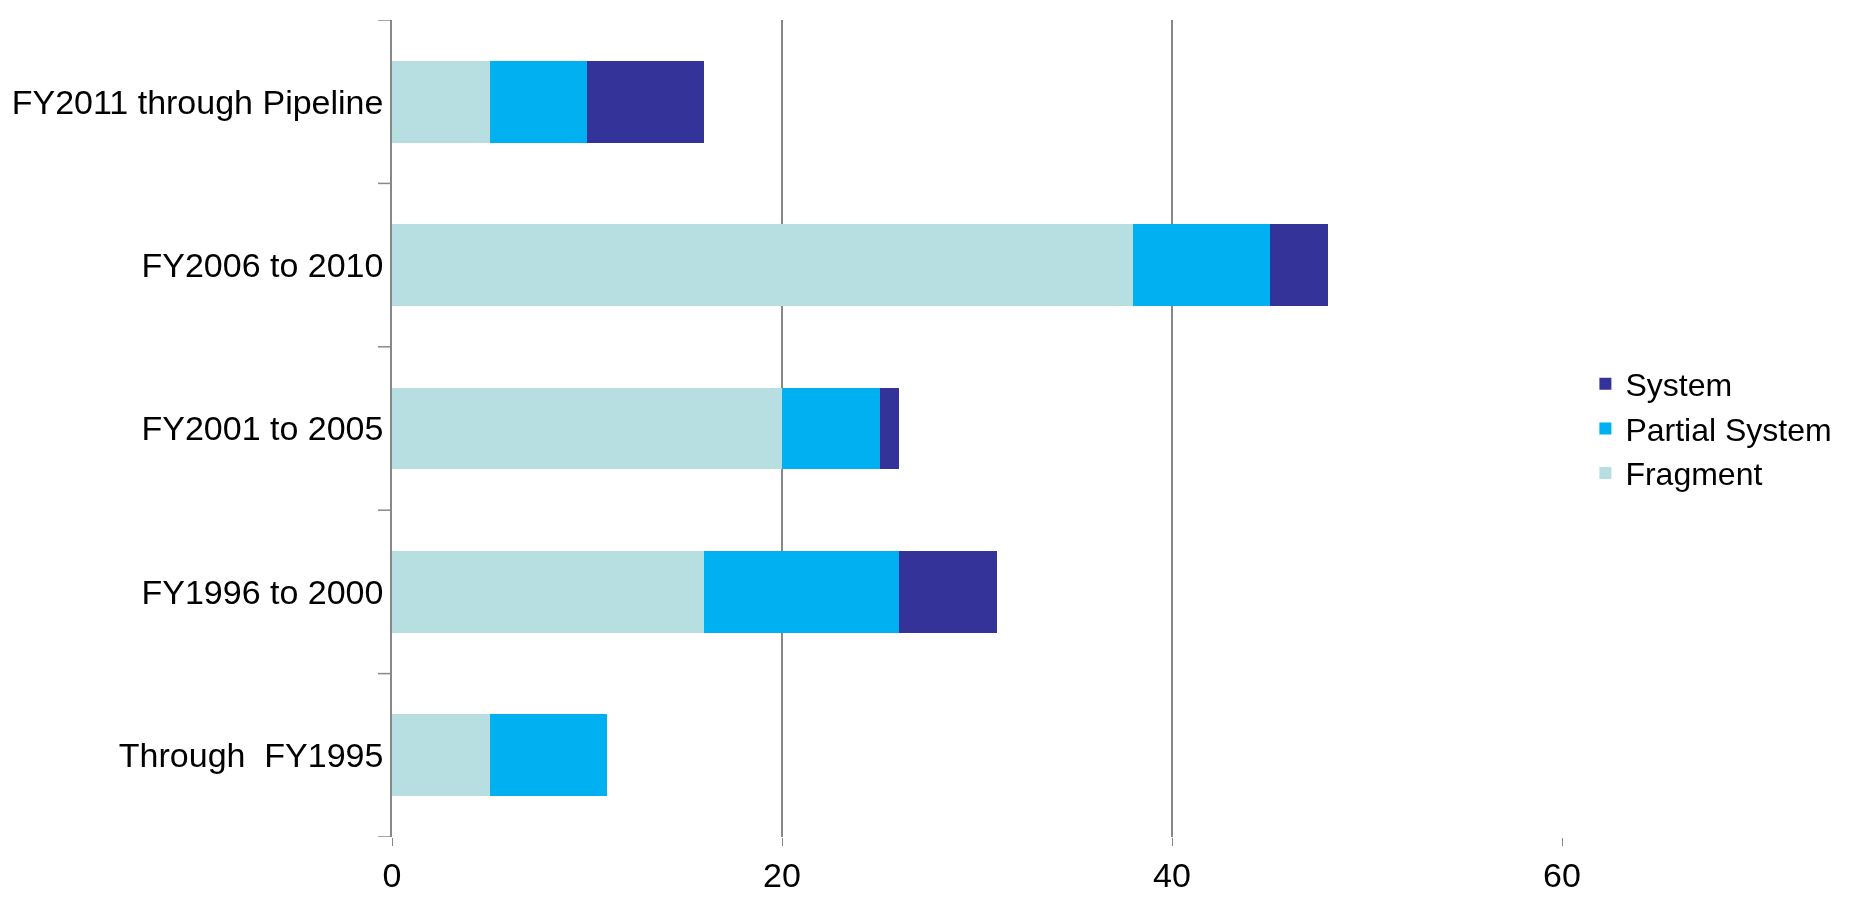  Describe the element at coordinates (262, 428) in the screenshot. I see `y-tick-label: FY2001 to 2005` at that location.